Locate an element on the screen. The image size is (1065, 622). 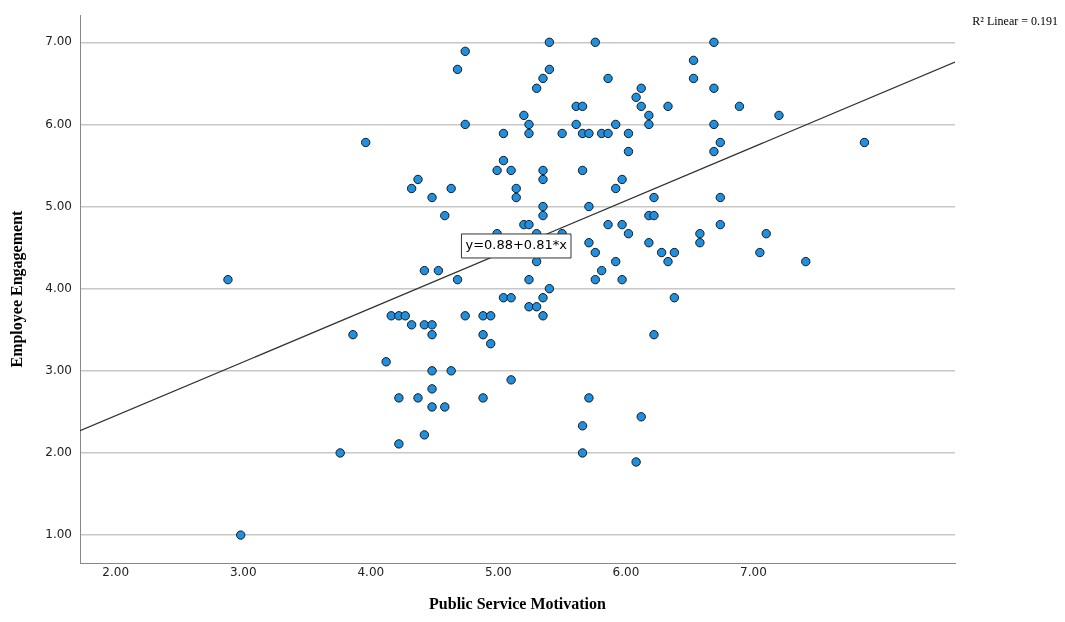
y-tick-label: 3.00 is located at coordinates (58, 369).